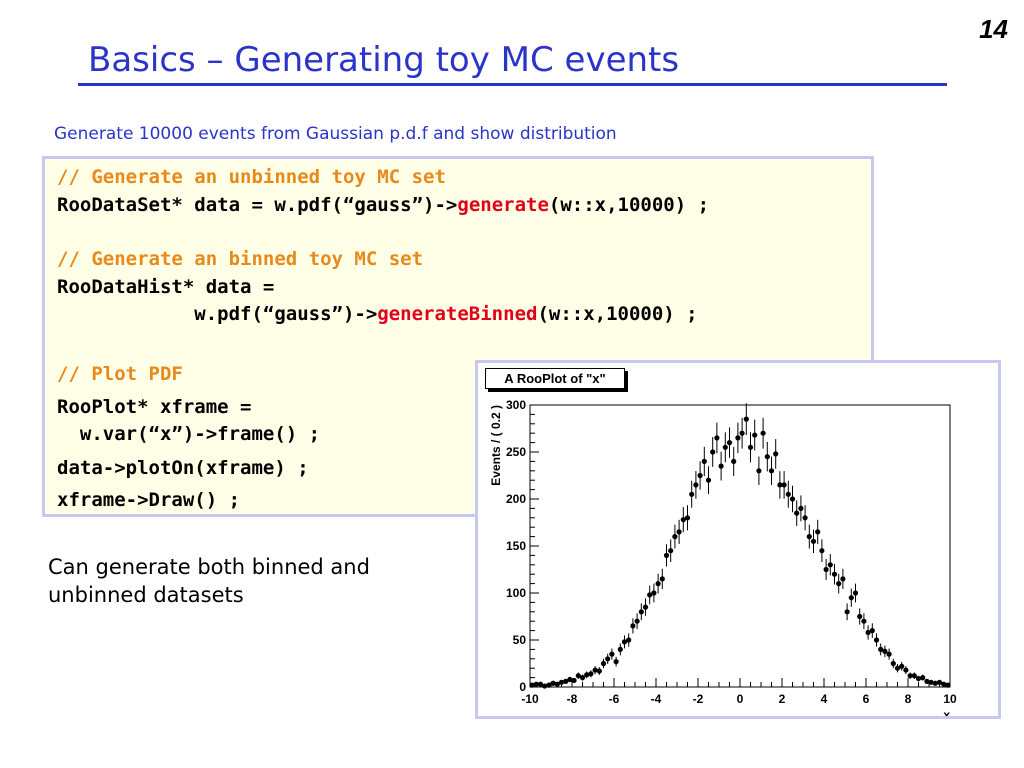 This screenshot has width=1024, height=768. I want to click on y-tick-label: 100, so click(516, 593).